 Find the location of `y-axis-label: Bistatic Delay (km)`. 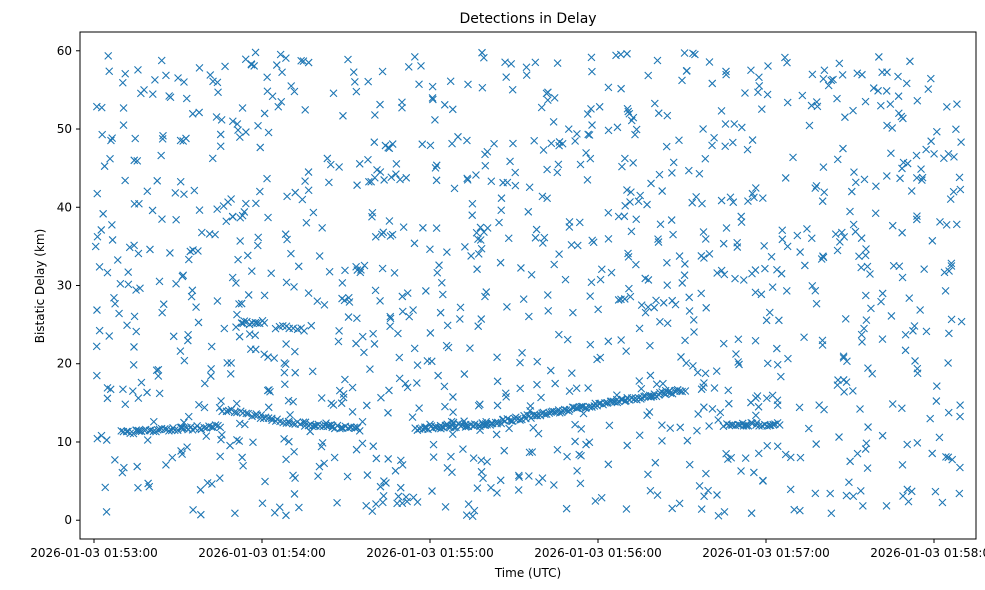

y-axis-label: Bistatic Delay (km) is located at coordinates (40, 286).